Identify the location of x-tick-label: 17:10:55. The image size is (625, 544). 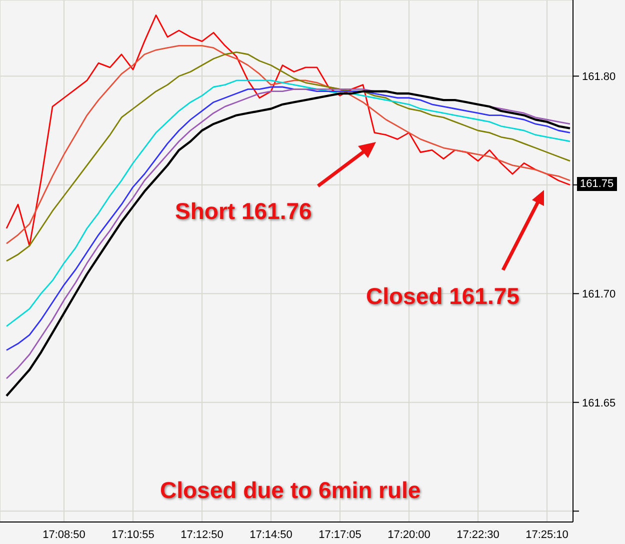
(133, 534).